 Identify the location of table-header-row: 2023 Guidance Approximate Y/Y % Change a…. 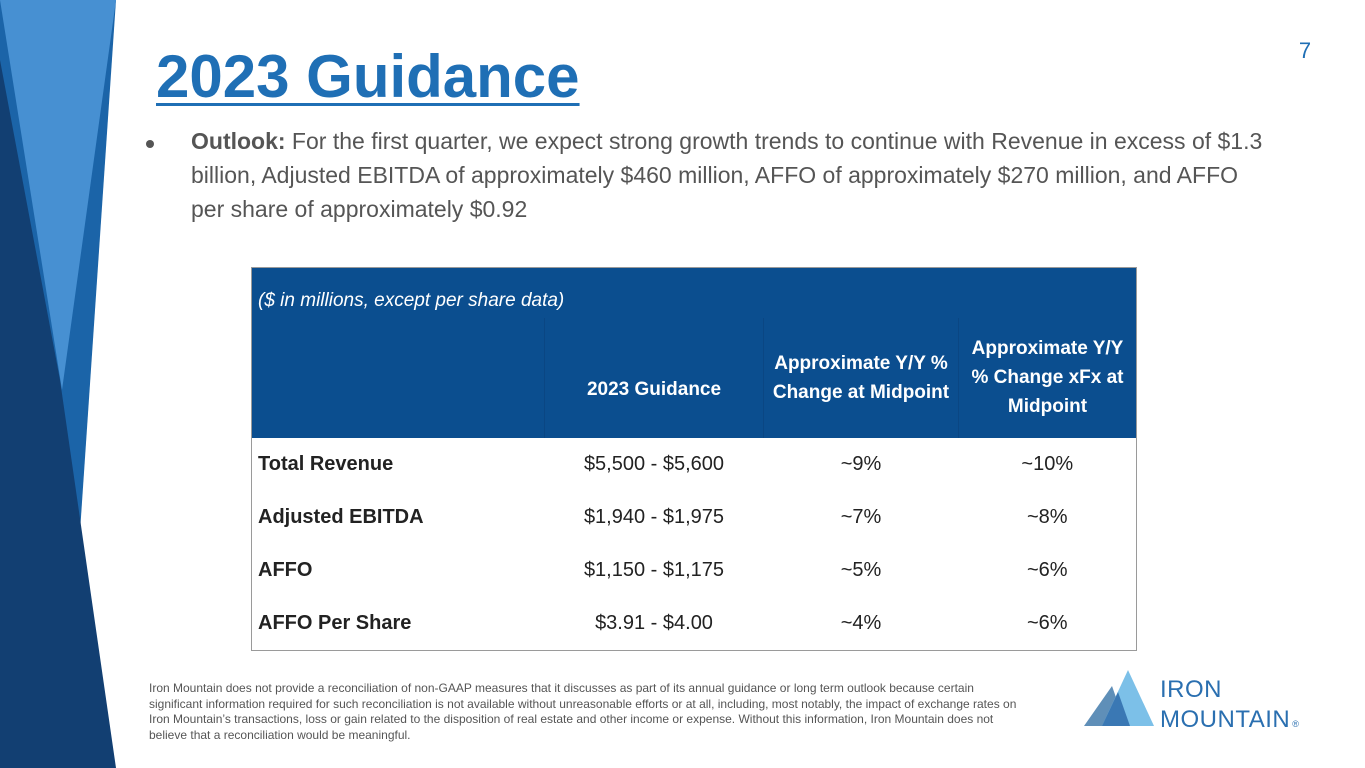
(694, 377).